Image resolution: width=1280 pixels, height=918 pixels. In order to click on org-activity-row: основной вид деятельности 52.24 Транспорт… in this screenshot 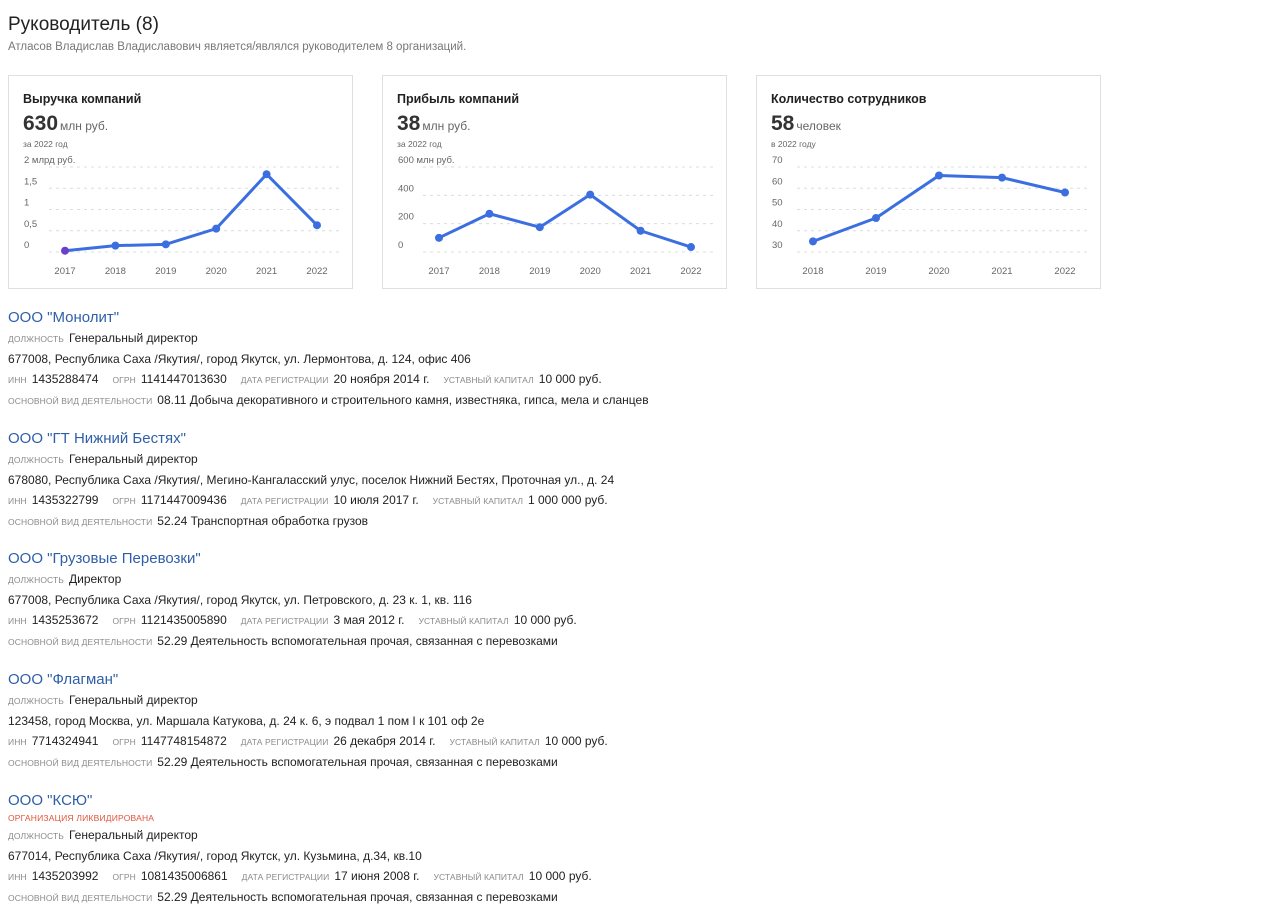, I will do `click(188, 520)`.